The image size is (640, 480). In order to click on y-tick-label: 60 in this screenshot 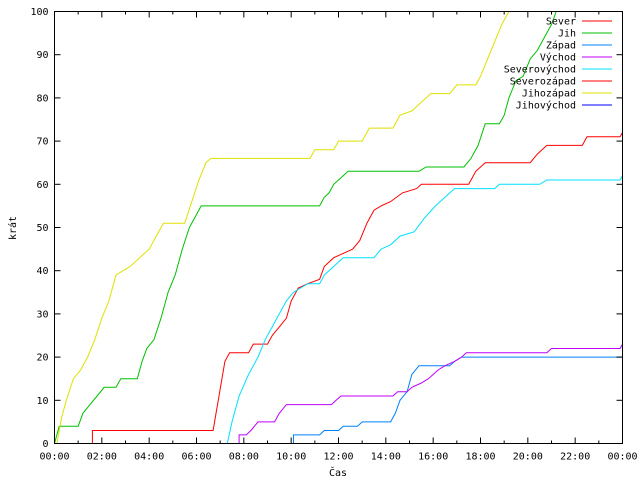, I will do `click(42, 185)`.